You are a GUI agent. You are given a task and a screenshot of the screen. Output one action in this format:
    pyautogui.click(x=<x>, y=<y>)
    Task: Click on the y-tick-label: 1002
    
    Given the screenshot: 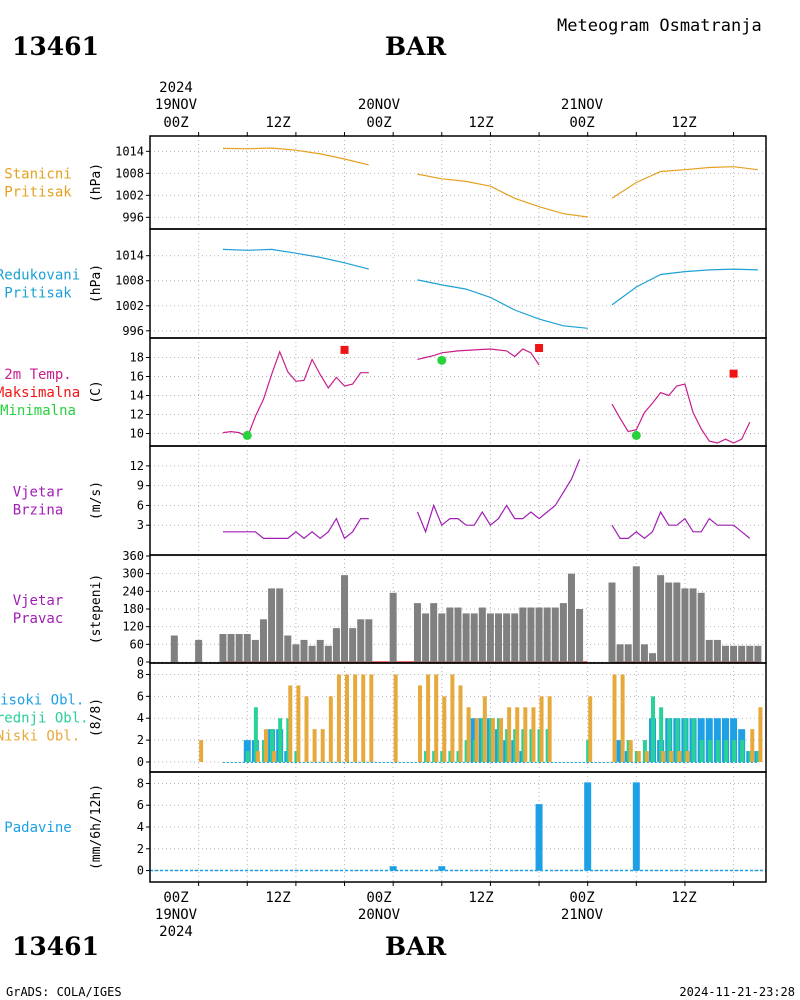 What is the action you would take?
    pyautogui.click(x=129, y=195)
    